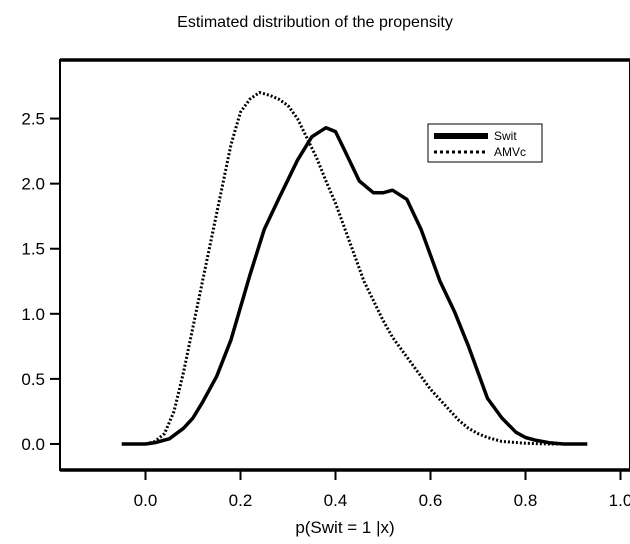  What do you see at coordinates (336, 500) in the screenshot?
I see `x-tick-label: 0.4` at bounding box center [336, 500].